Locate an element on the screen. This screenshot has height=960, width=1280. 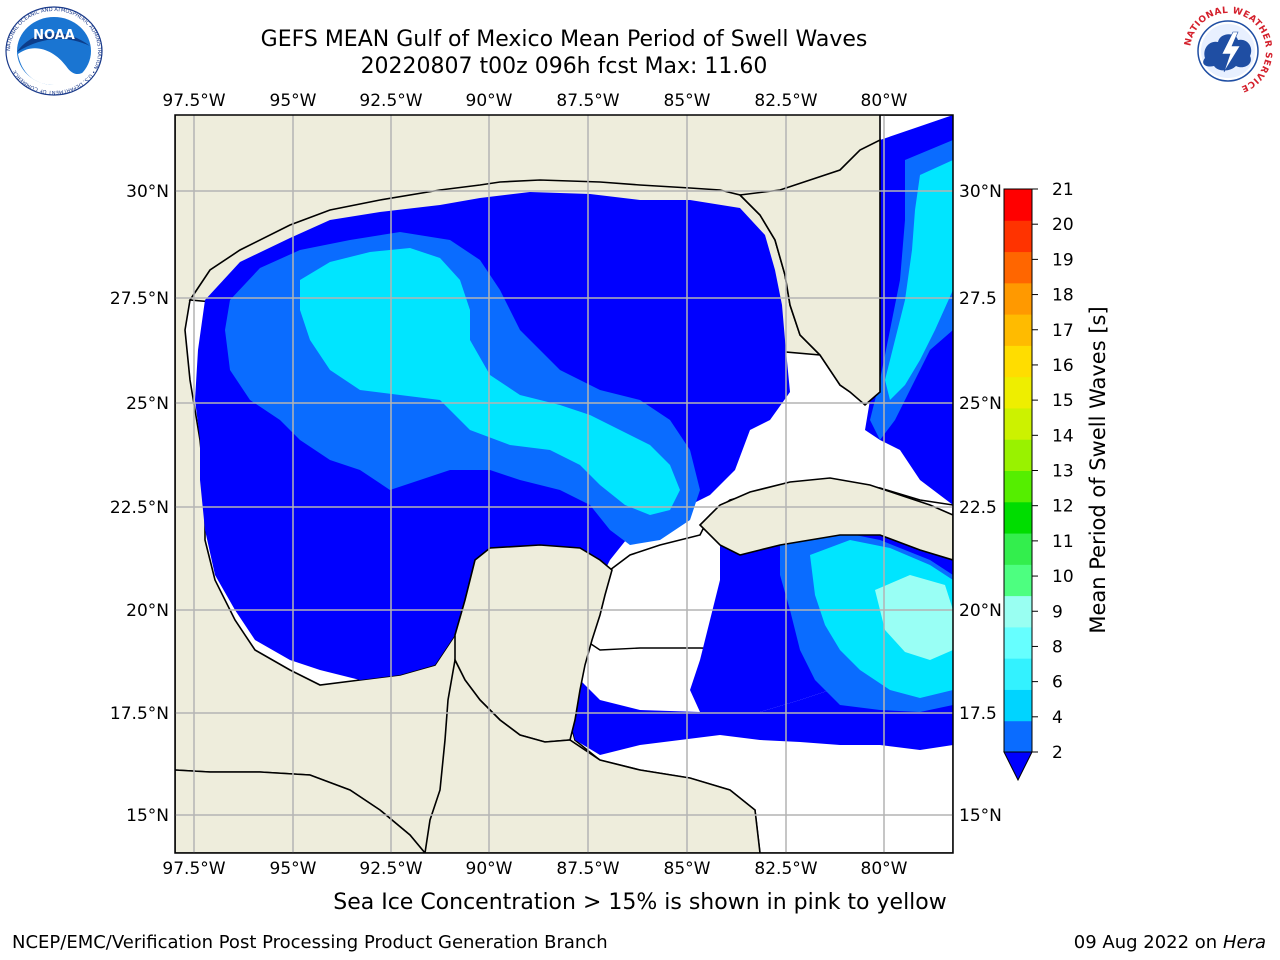
colorbar-tick-label: 6 is located at coordinates (1057, 683).